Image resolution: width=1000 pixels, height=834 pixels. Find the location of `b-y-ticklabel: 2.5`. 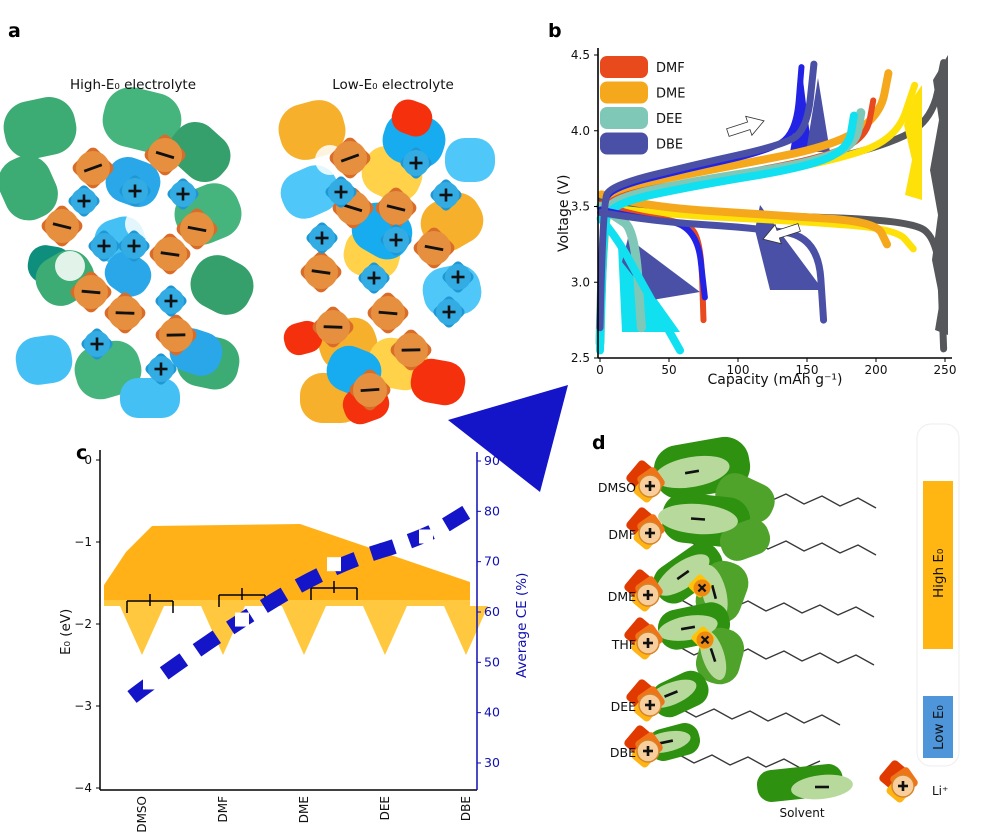

b-y-ticklabel: 2.5 is located at coordinates (580, 358).